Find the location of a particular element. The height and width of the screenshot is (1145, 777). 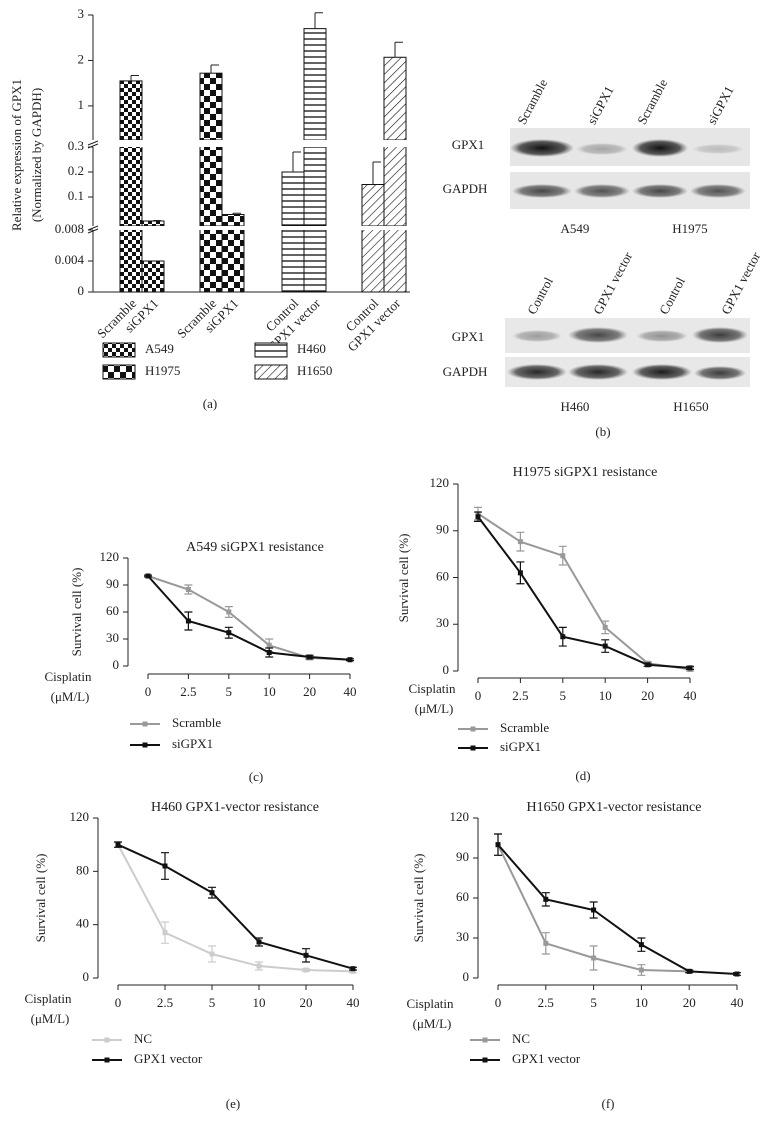

x-tick-label: 20 is located at coordinates (306, 1002).